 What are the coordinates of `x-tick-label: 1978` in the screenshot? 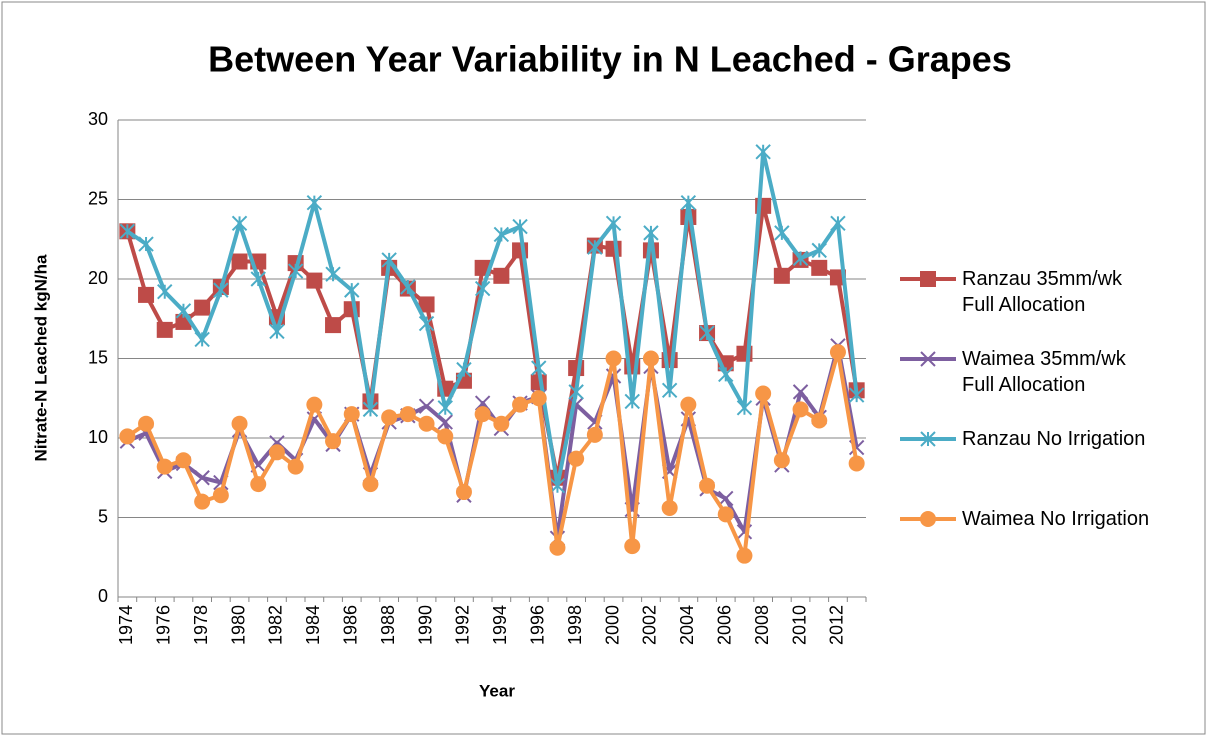 It's located at (201, 625).